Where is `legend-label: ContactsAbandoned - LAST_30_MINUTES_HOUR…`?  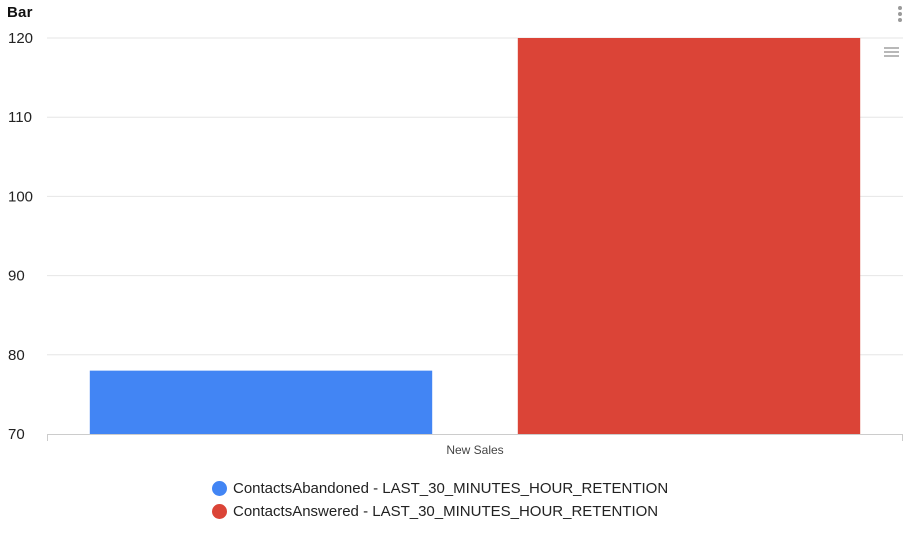
legend-label: ContactsAbandoned - LAST_30_MINUTES_HOUR… is located at coordinates (451, 488).